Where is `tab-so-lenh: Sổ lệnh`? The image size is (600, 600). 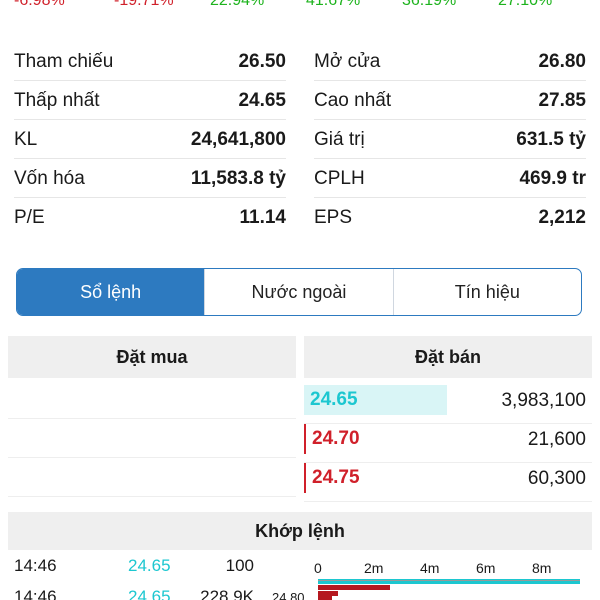
tab-so-lenh: Sổ lệnh is located at coordinates (111, 292).